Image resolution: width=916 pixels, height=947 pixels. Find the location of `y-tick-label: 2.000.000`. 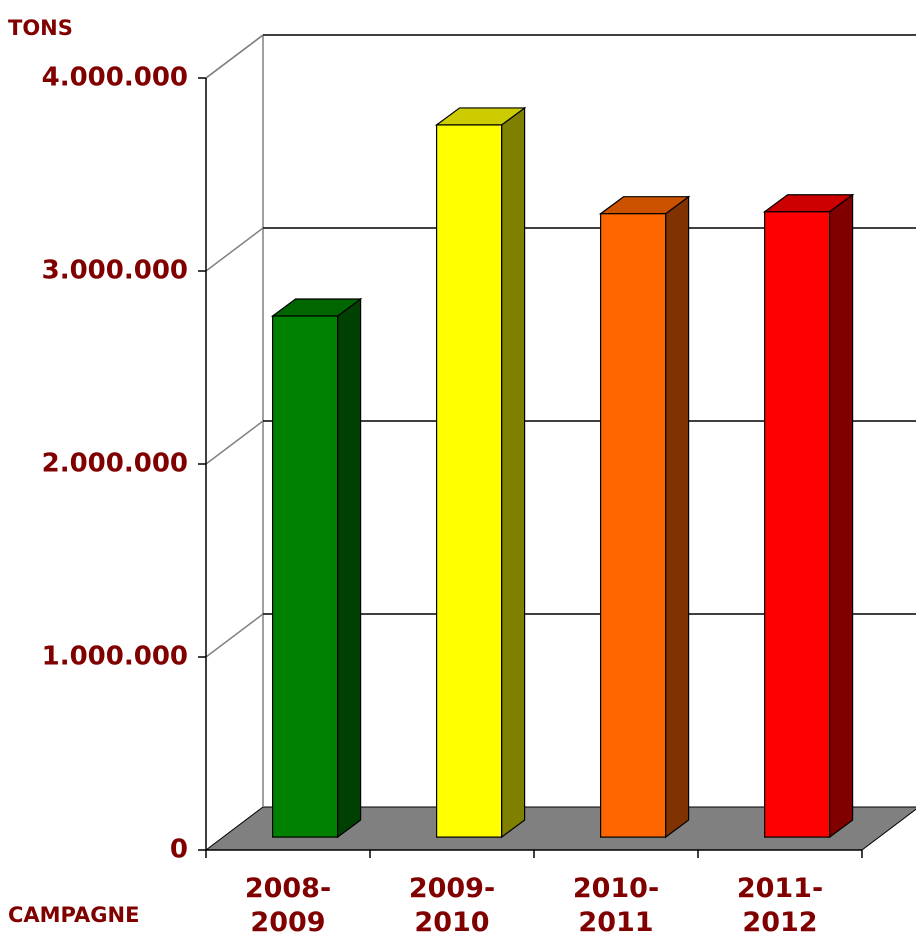

y-tick-label: 2.000.000 is located at coordinates (115, 464).